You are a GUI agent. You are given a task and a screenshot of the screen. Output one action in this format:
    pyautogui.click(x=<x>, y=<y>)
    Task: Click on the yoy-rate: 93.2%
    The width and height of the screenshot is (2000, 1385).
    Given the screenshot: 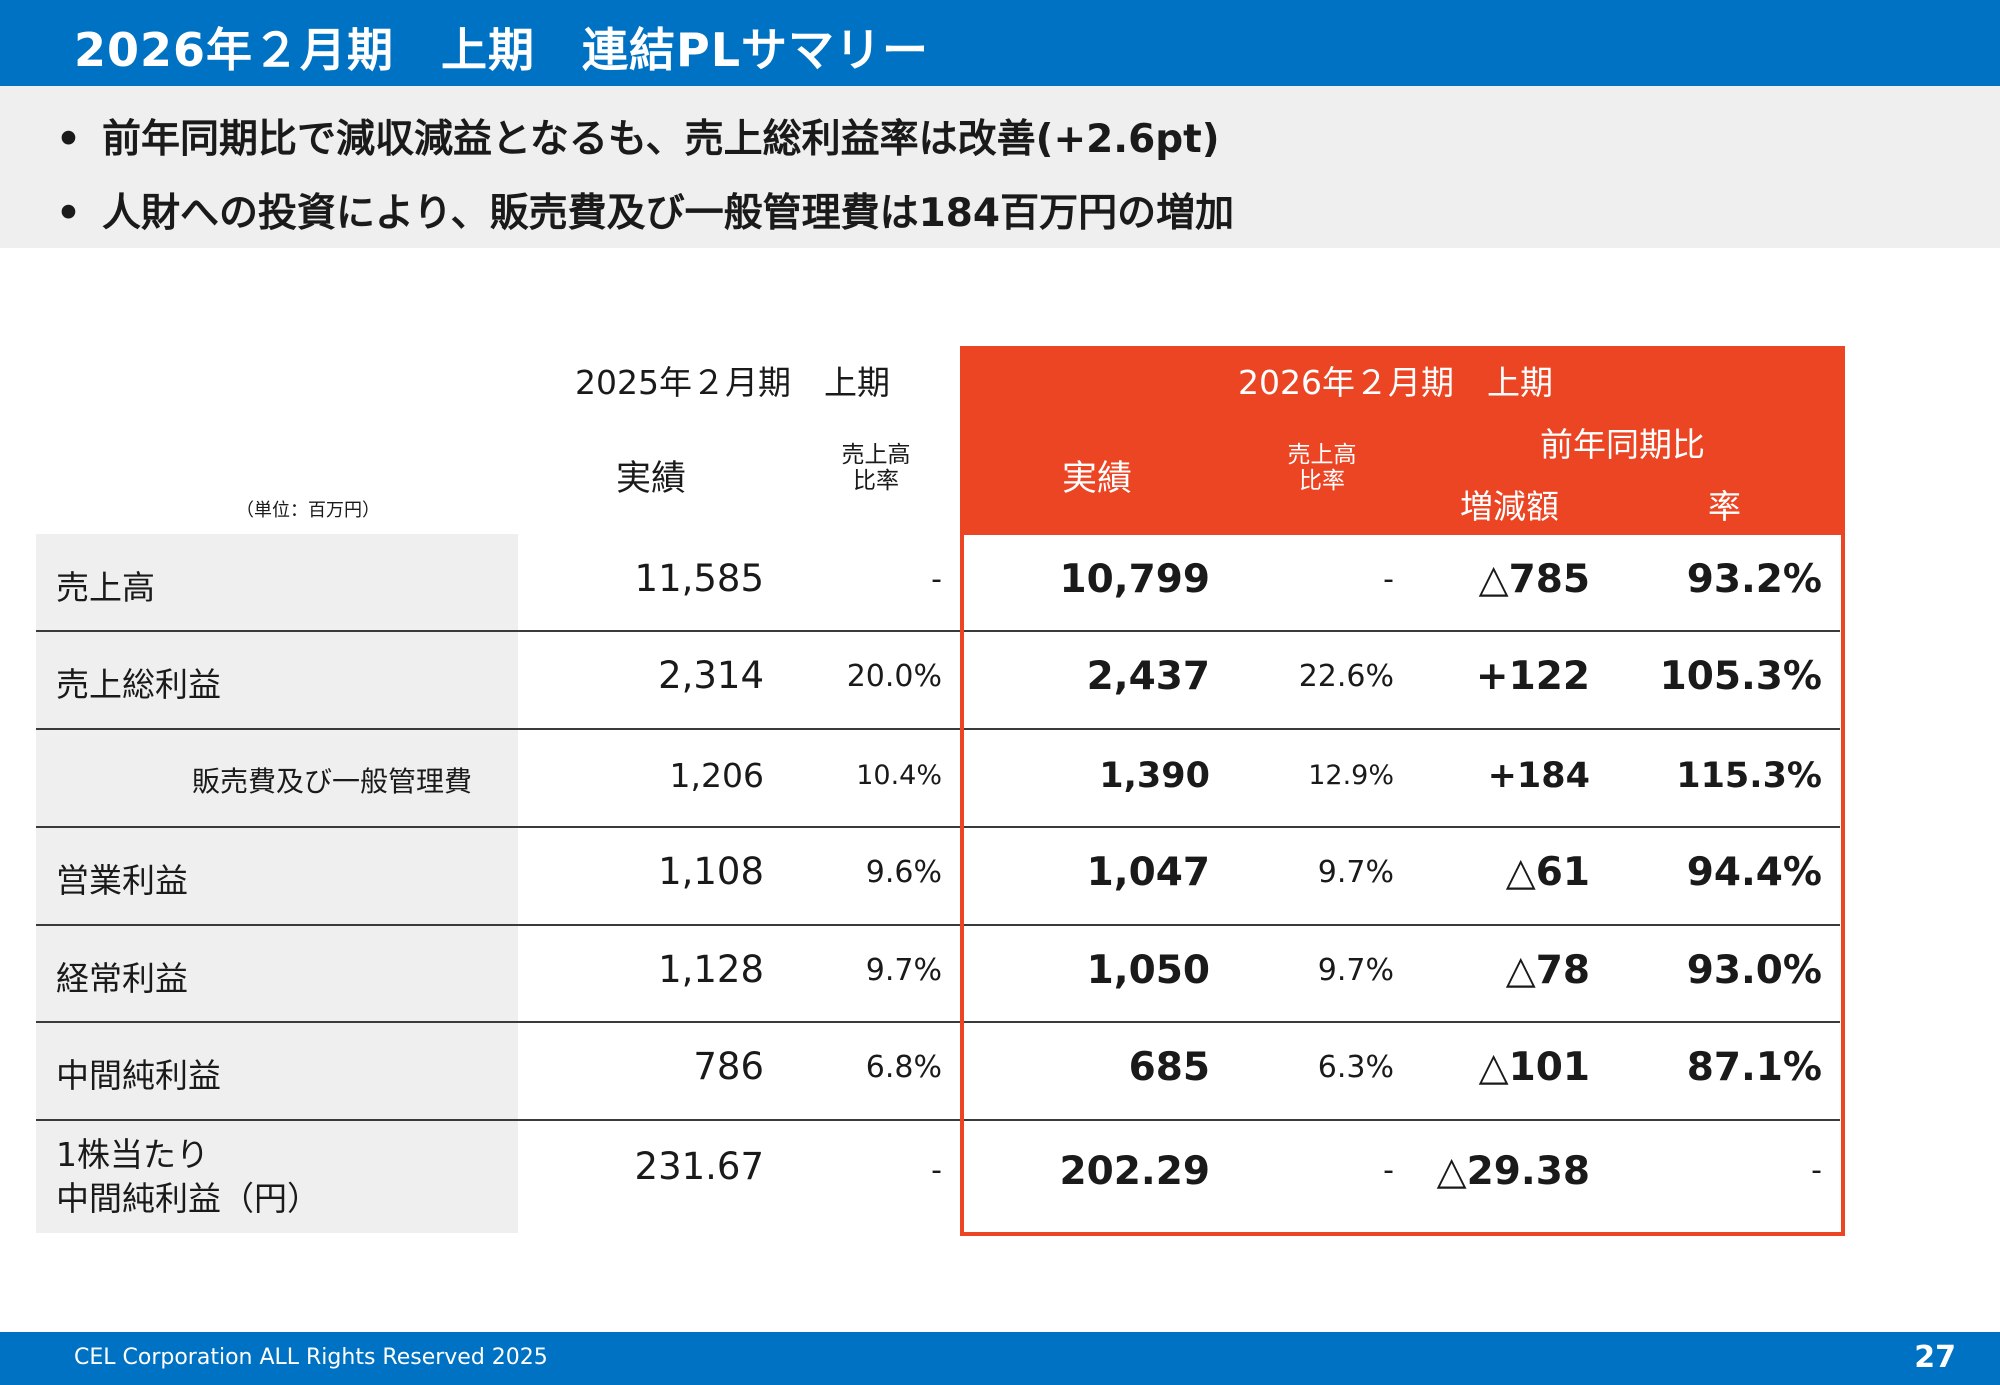 What is the action you would take?
    pyautogui.click(x=1754, y=579)
    